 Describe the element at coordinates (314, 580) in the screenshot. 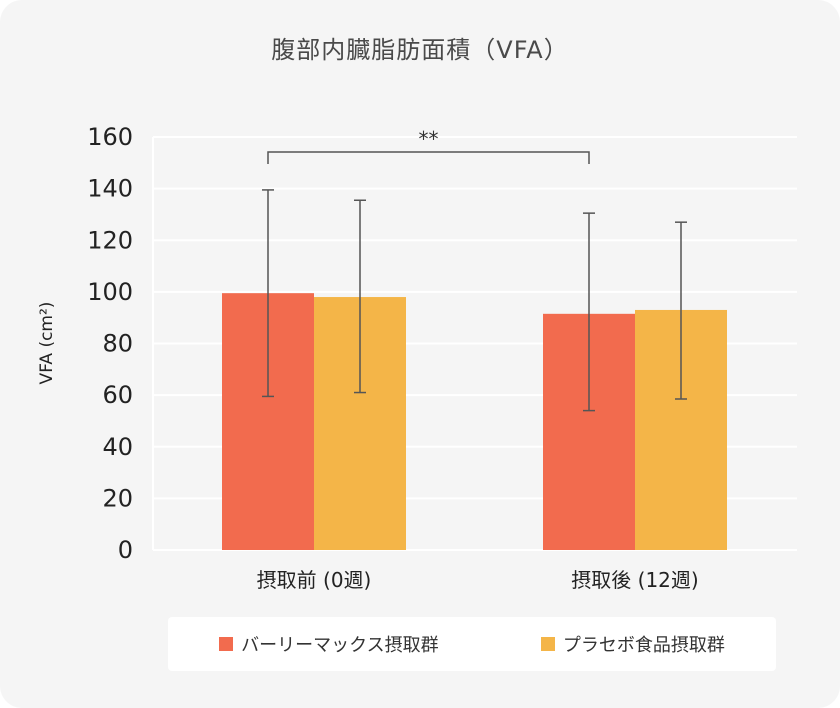

I see `x-tick-label: 摂取前 (0週)` at that location.